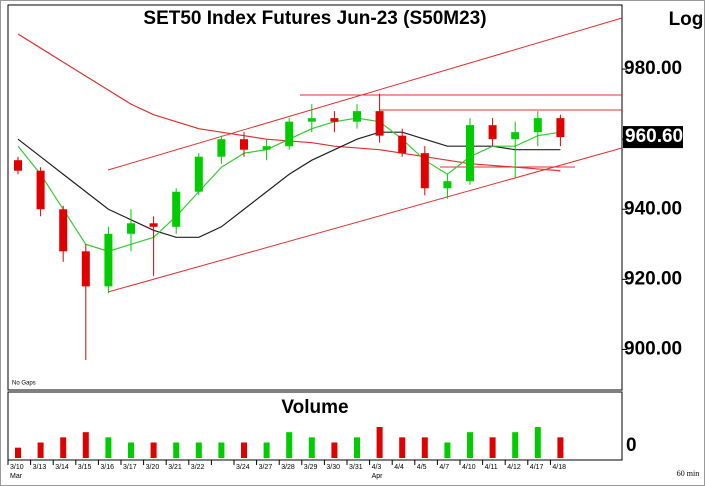  I want to click on volume-tick-label: 0, so click(631, 445).